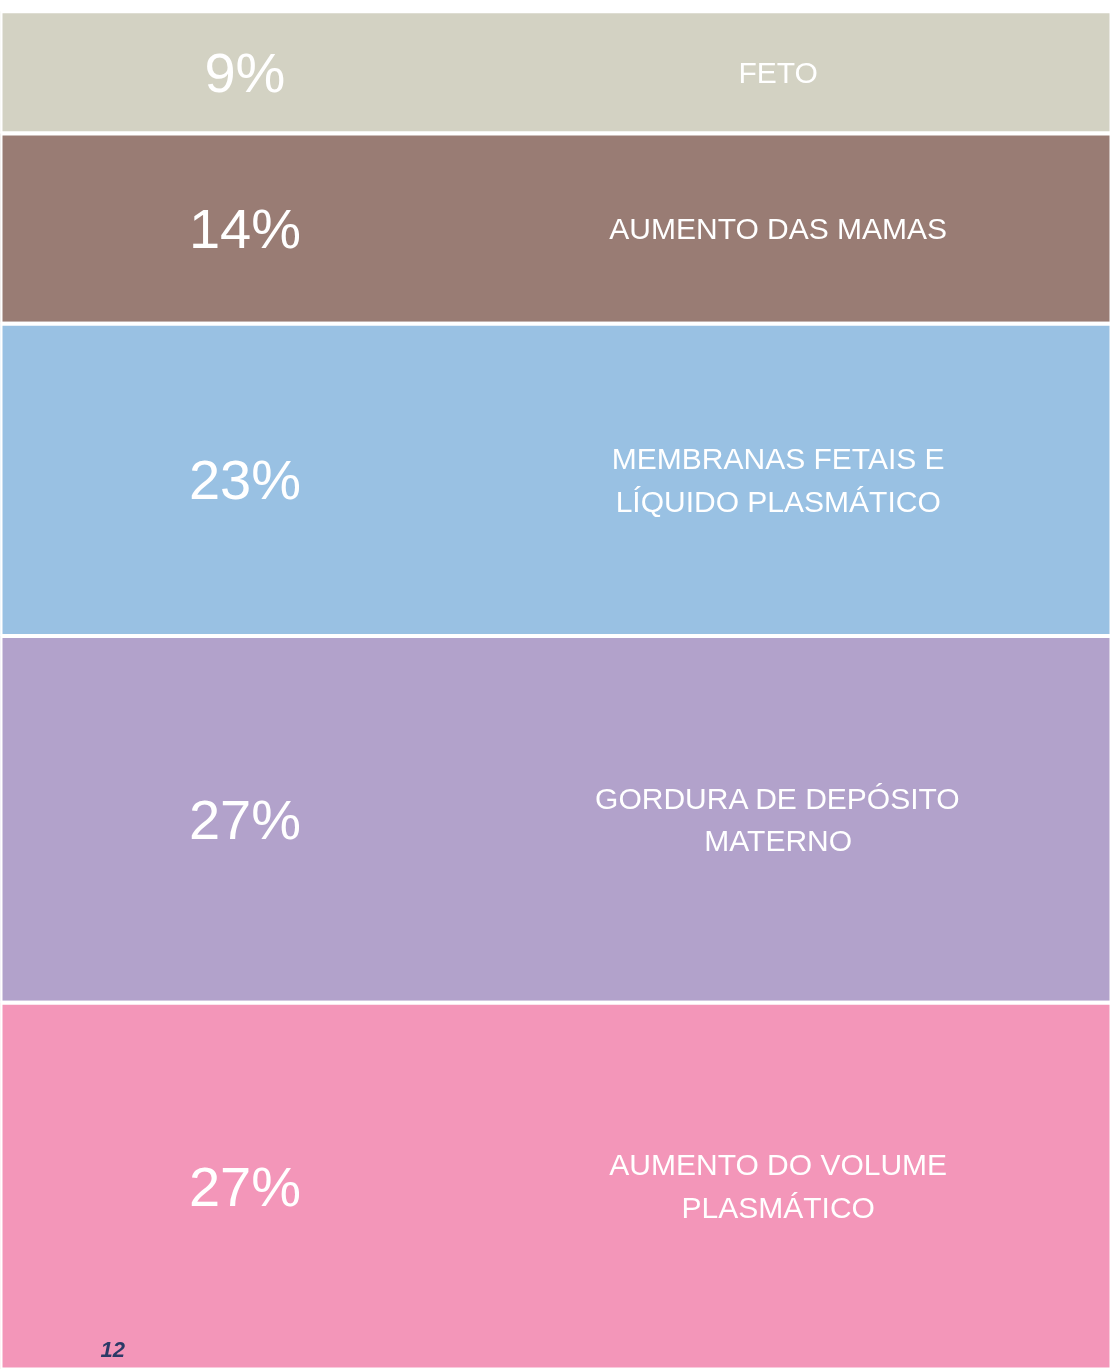 The image size is (1111, 1369). I want to click on category-label: AUMENTO DAS MAMAS, so click(778, 229).